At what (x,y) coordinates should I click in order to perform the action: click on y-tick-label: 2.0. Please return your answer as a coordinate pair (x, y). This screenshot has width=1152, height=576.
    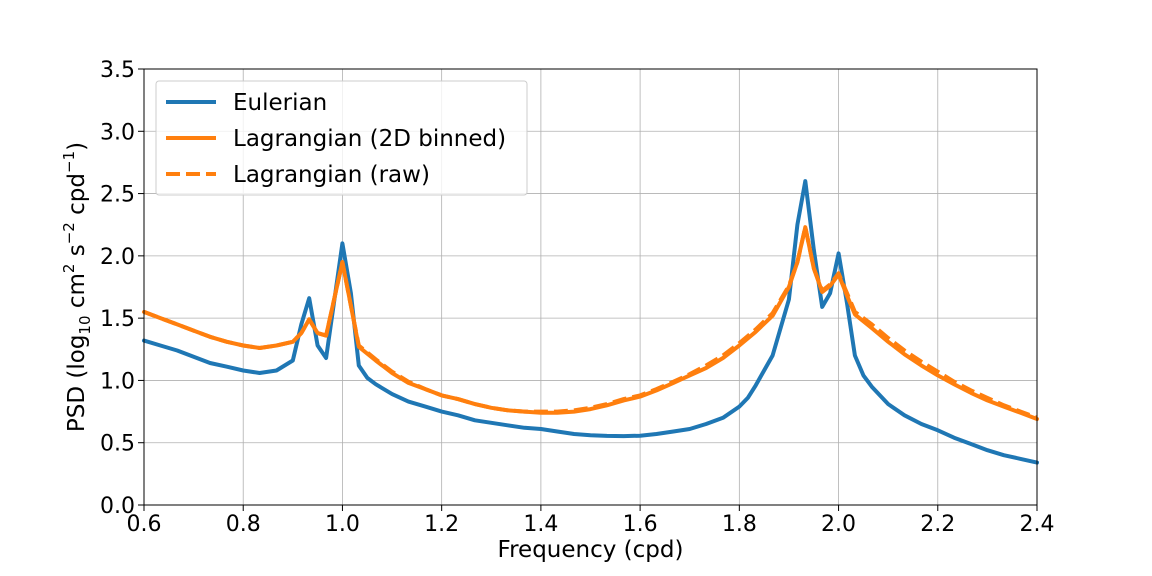
    Looking at the image, I should click on (117, 257).